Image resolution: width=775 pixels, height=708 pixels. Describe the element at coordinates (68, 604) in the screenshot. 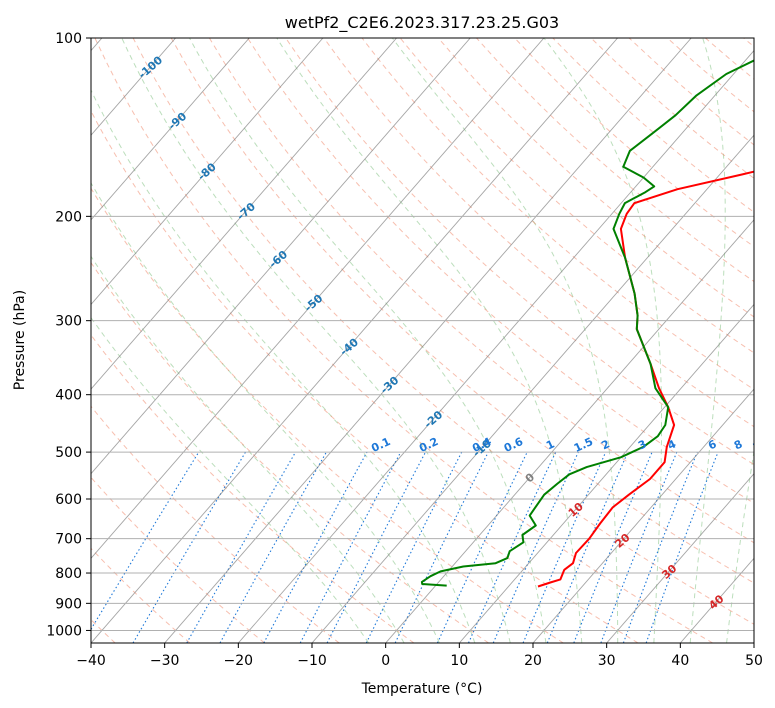

I see `y-tick-label: 900` at that location.